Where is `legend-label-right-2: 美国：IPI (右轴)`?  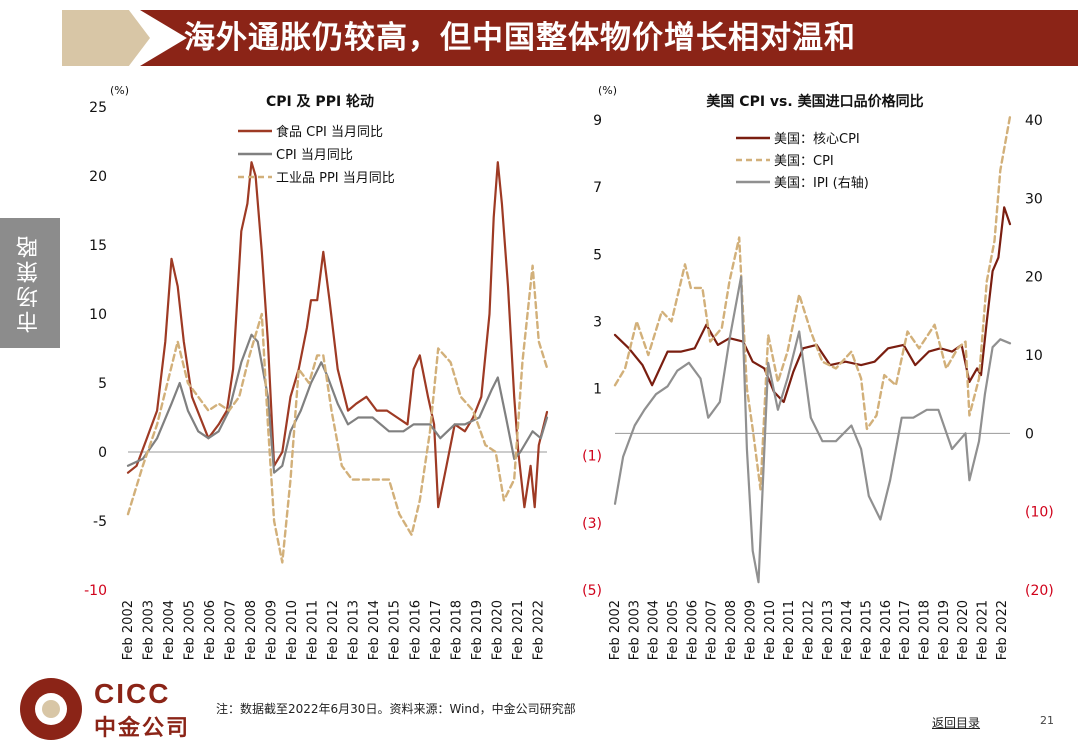 legend-label-right-2: 美国：IPI (右轴) is located at coordinates (821, 183).